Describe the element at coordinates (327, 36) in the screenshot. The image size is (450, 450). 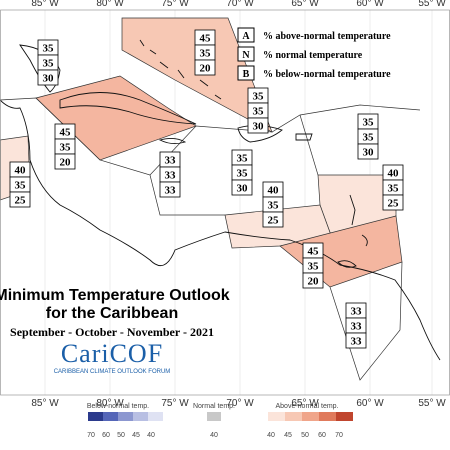
I see `key-text: % above-normal temperature` at that location.